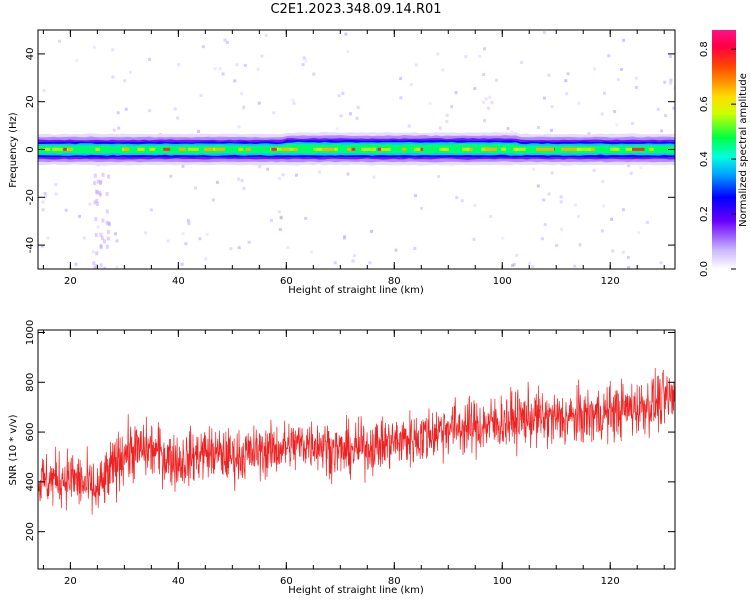 The width and height of the screenshot is (750, 600). What do you see at coordinates (30, 149) in the screenshot?
I see `heatmap-y-tick-label: 0` at bounding box center [30, 149].